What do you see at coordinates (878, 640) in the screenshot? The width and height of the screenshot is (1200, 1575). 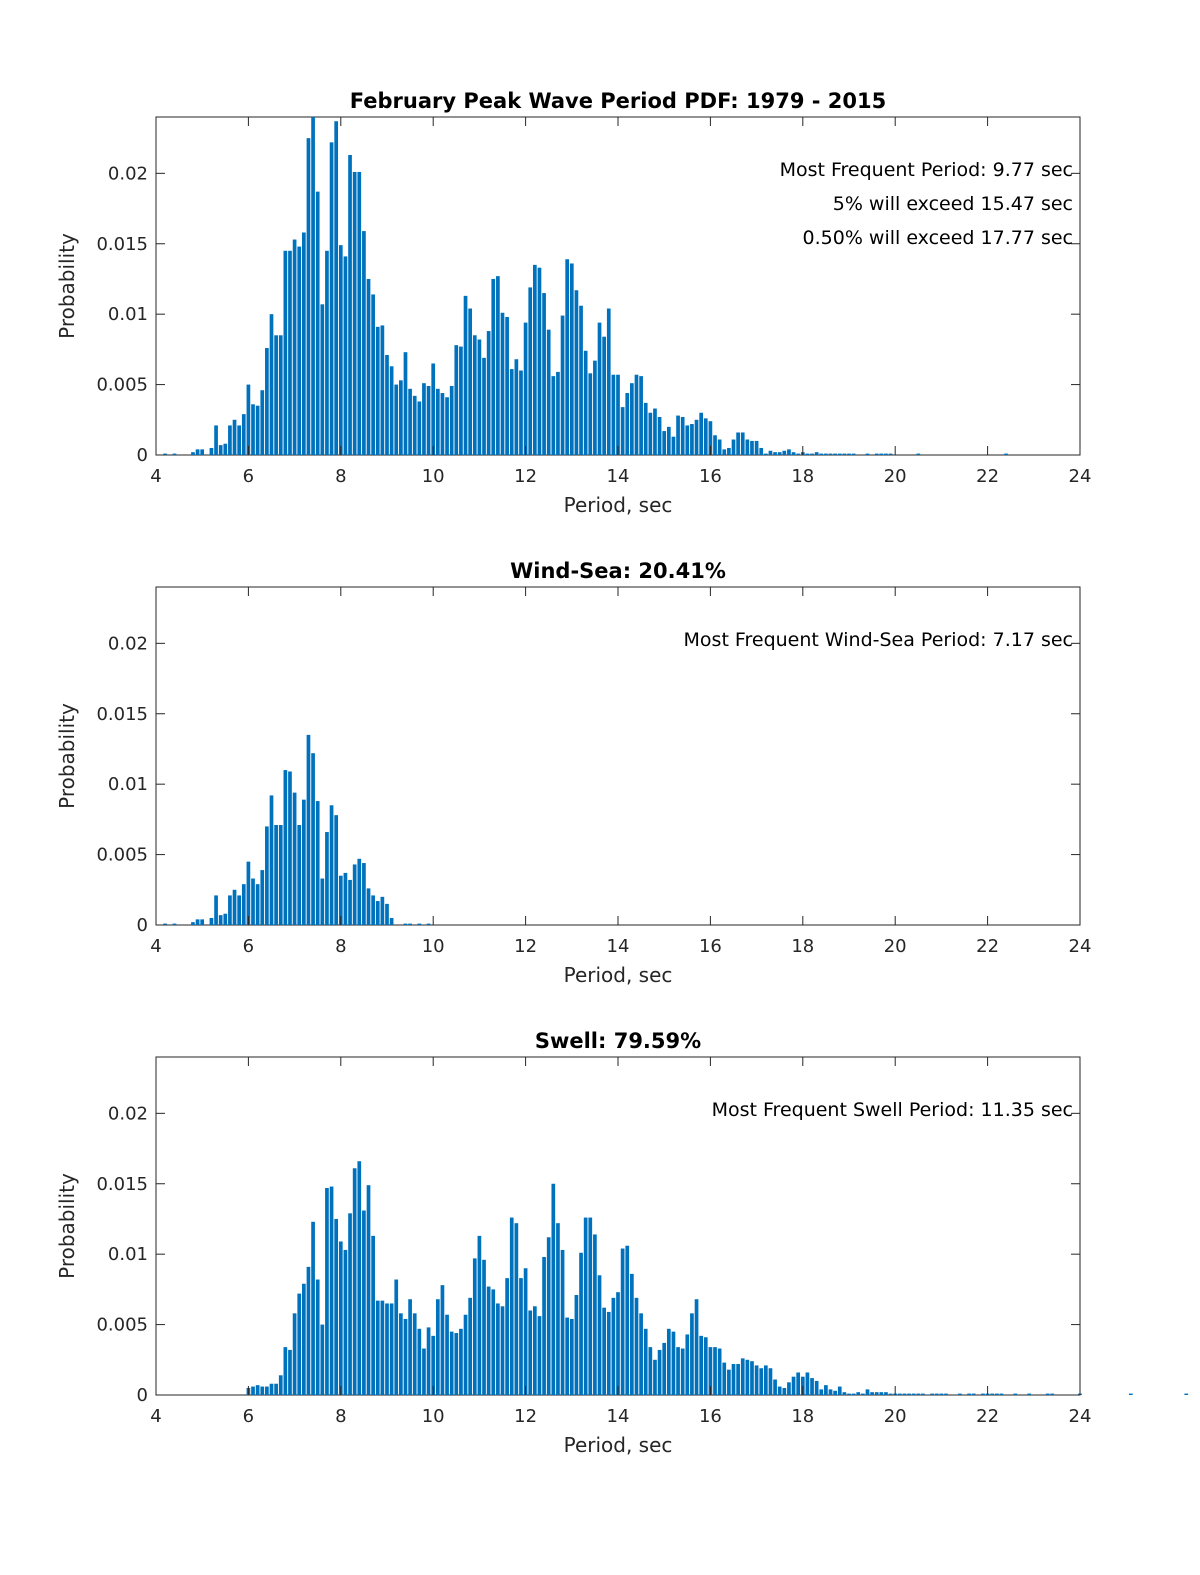 I see `annotation-text: Most Frequent Wind-Sea Period: 7.17 sec` at bounding box center [878, 640].